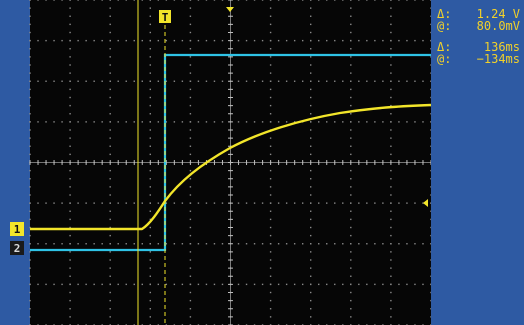  Describe the element at coordinates (501, 47) in the screenshot. I see `readout-value: 136ms` at that location.